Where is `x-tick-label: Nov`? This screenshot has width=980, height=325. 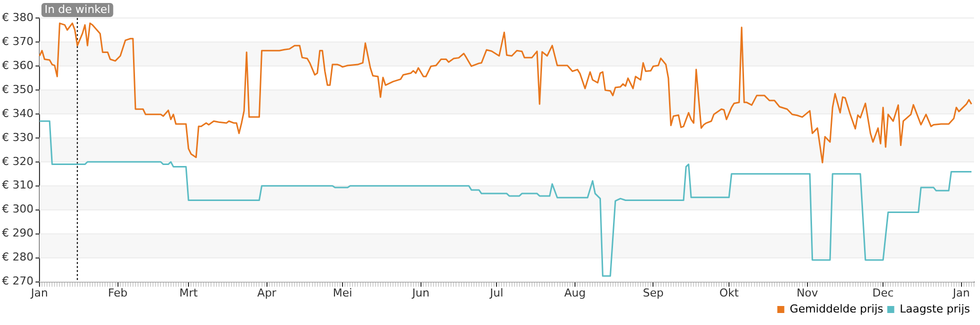
x-tick-label: Nov is located at coordinates (807, 293).